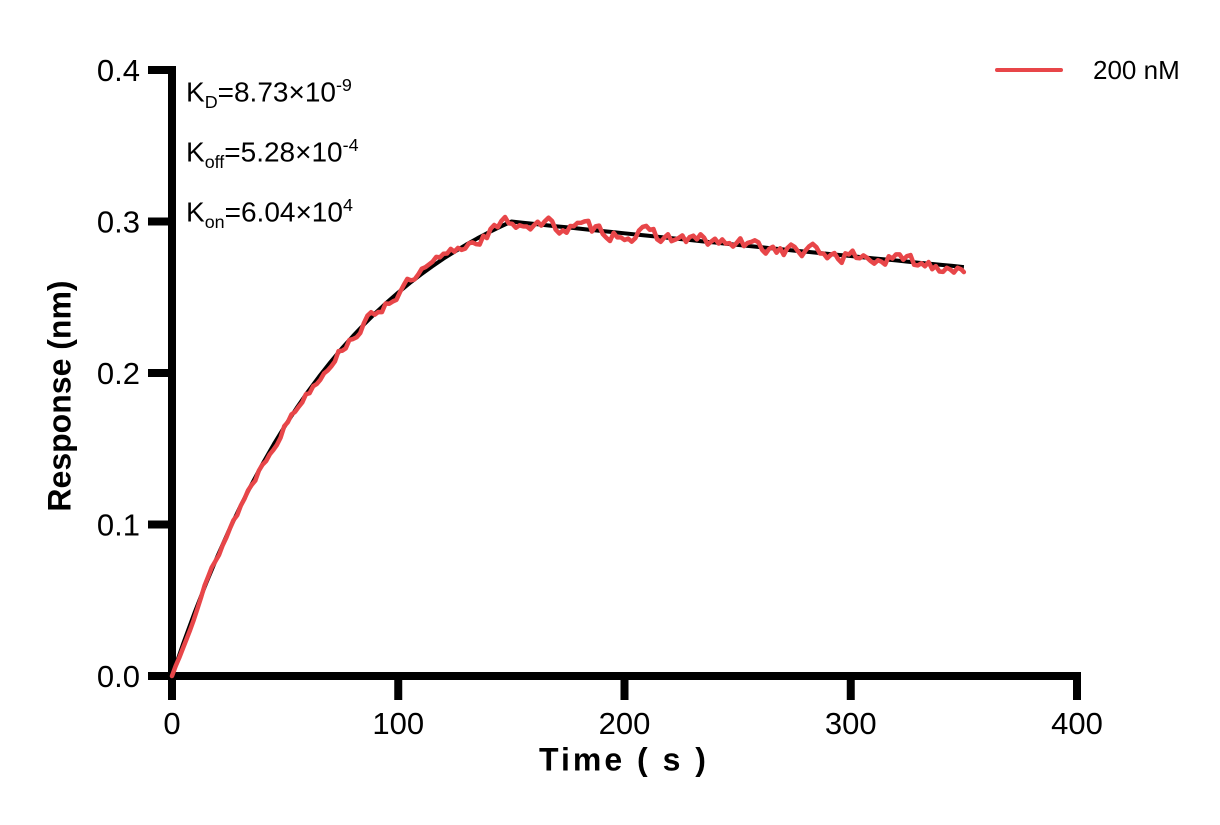 This screenshot has width=1220, height=825. I want to click on koff-base: K, so click(195, 152).